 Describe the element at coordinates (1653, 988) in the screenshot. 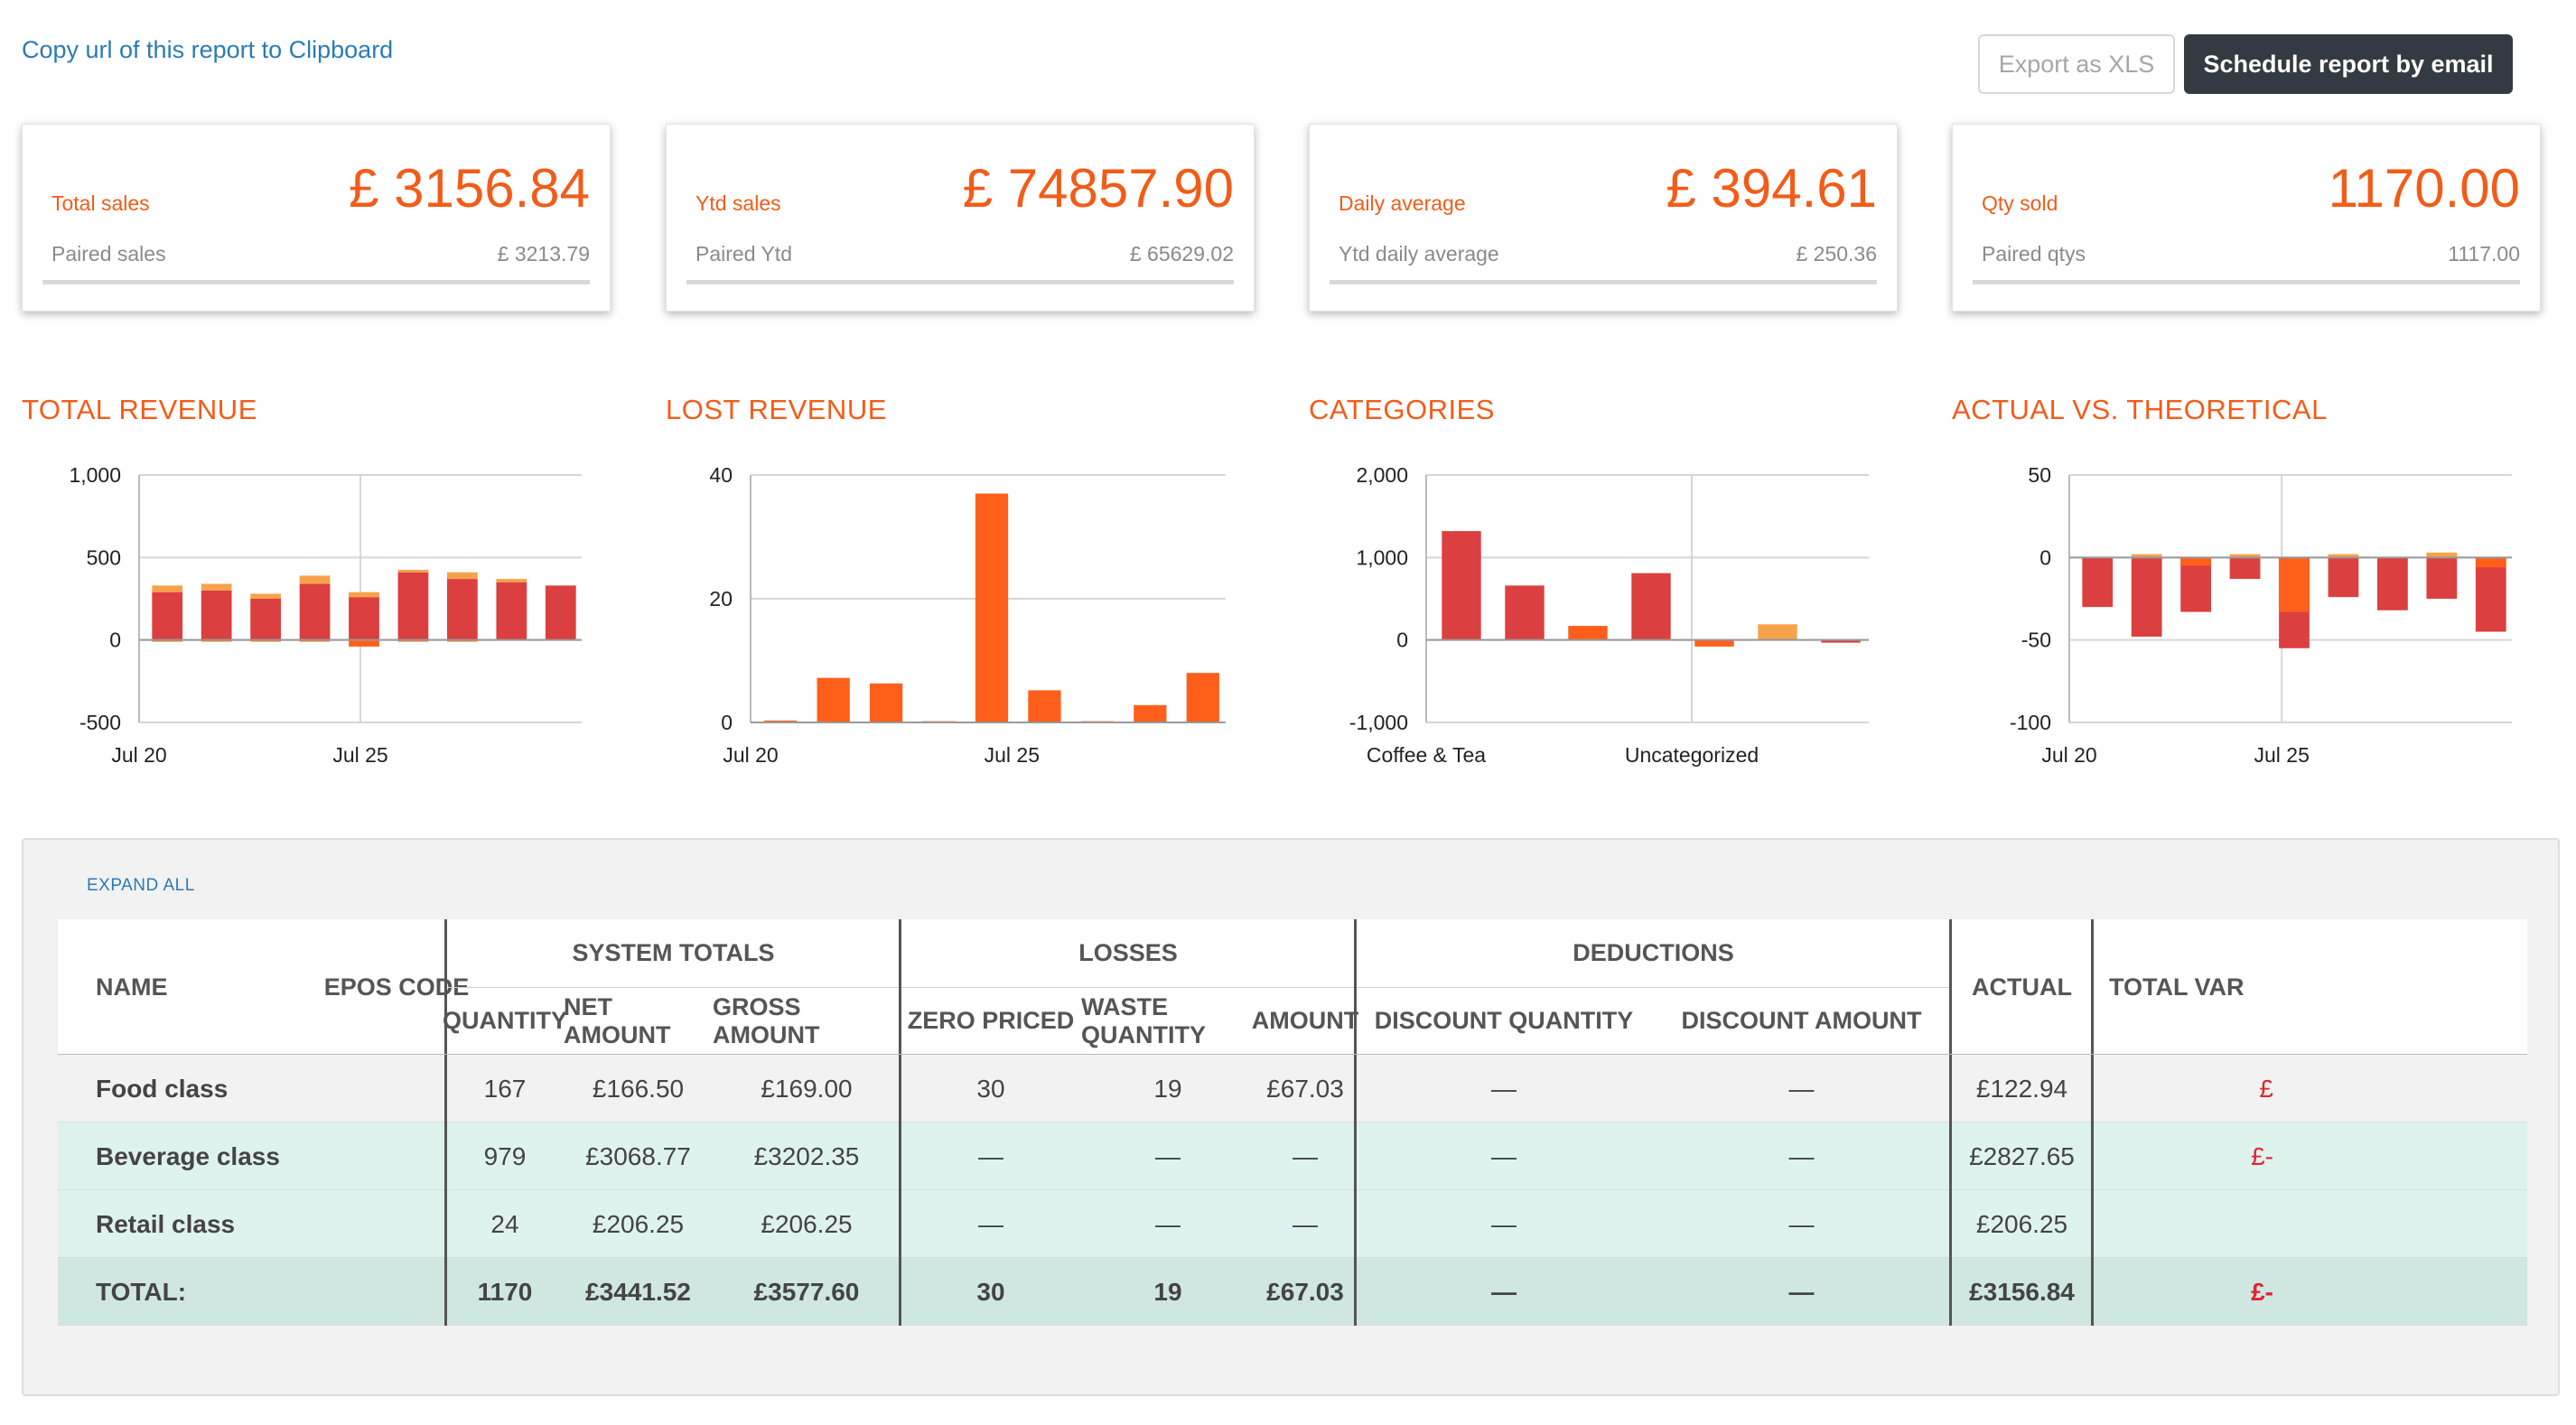

I see `header-divider` at that location.